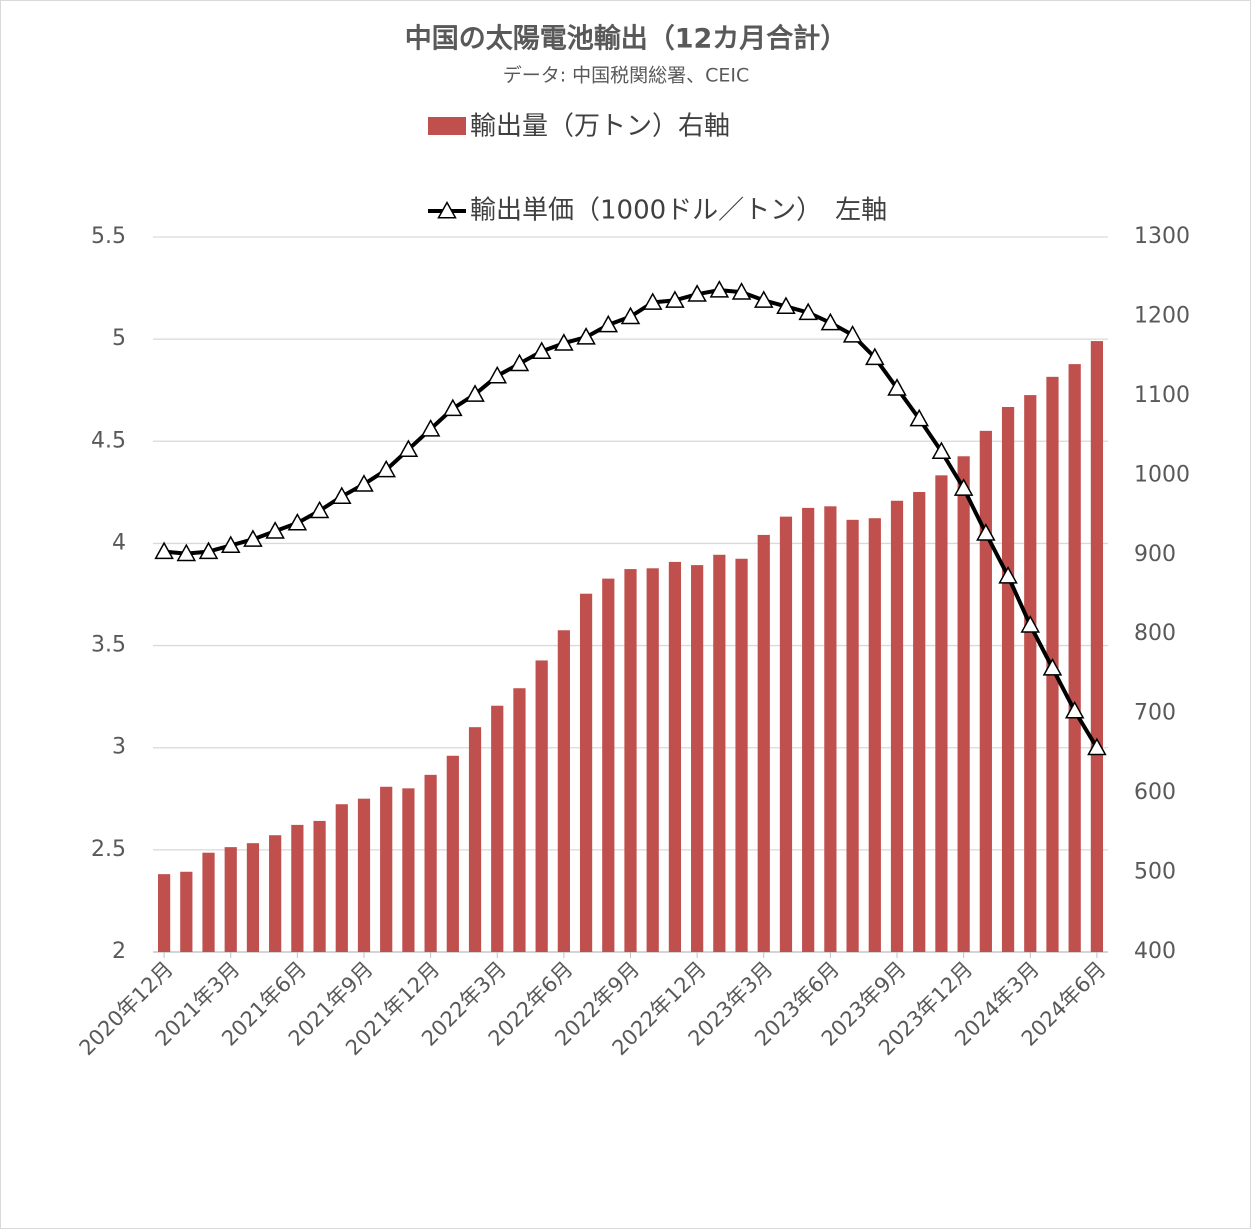 This screenshot has width=1252, height=1230. What do you see at coordinates (119, 951) in the screenshot?
I see `y-tick-label: 2` at bounding box center [119, 951].